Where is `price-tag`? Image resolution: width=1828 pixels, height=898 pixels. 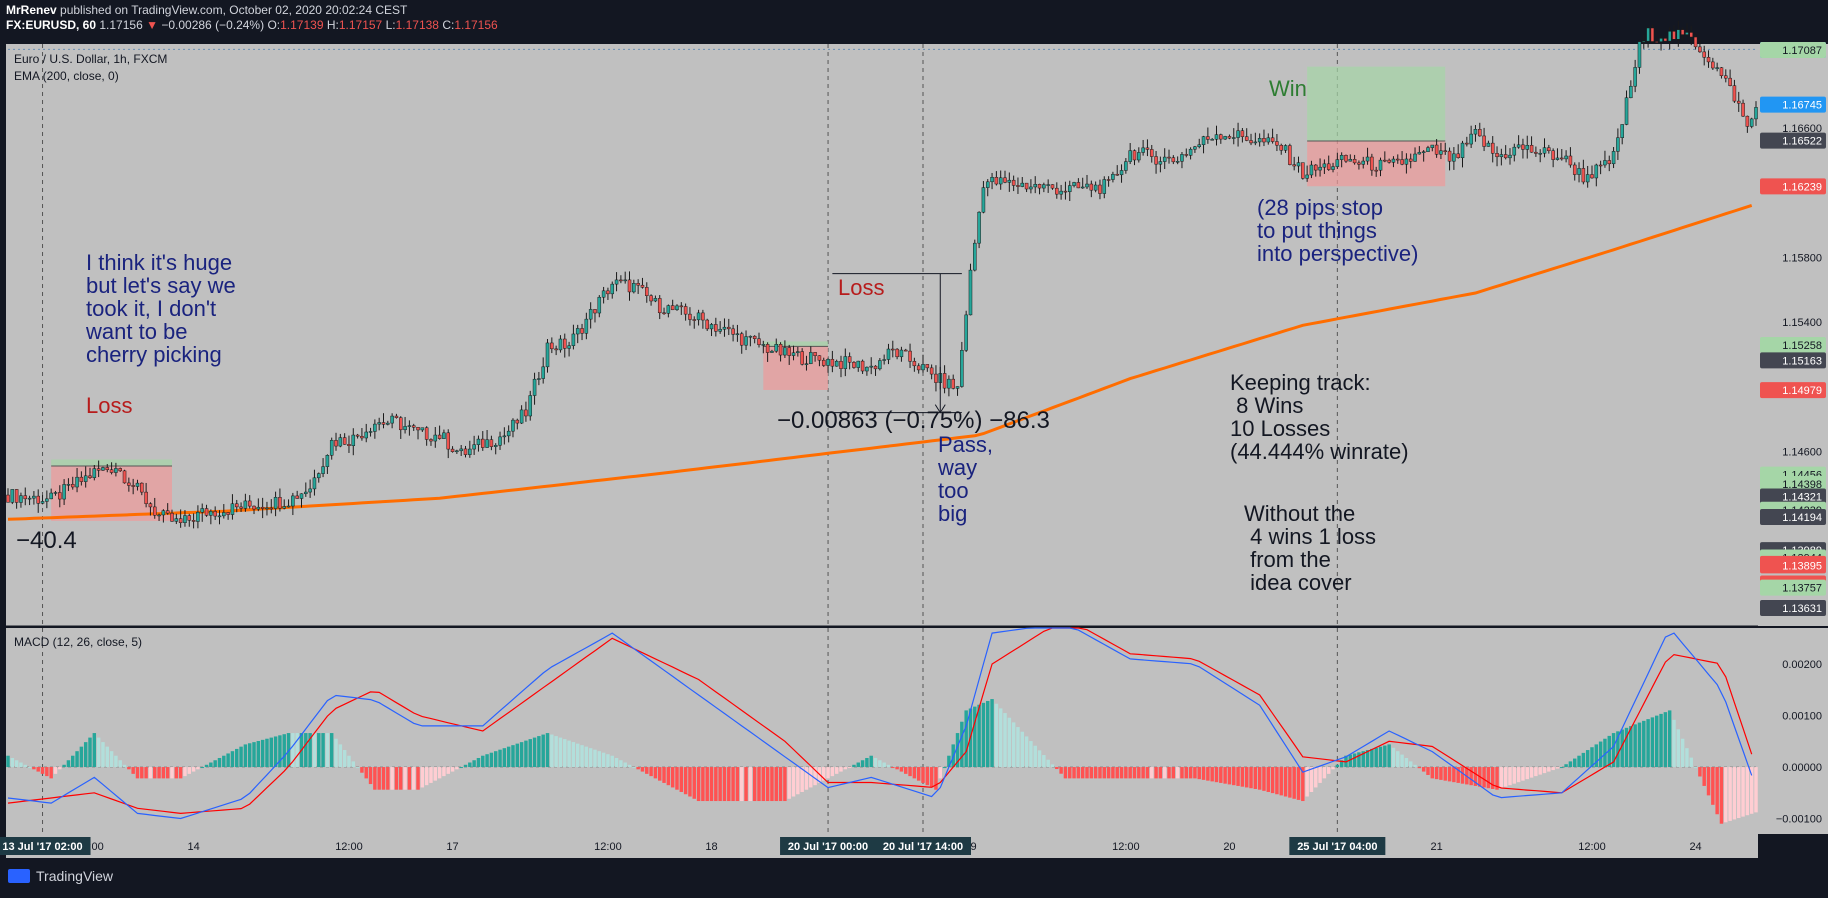 price-tag is located at coordinates (1793, 517).